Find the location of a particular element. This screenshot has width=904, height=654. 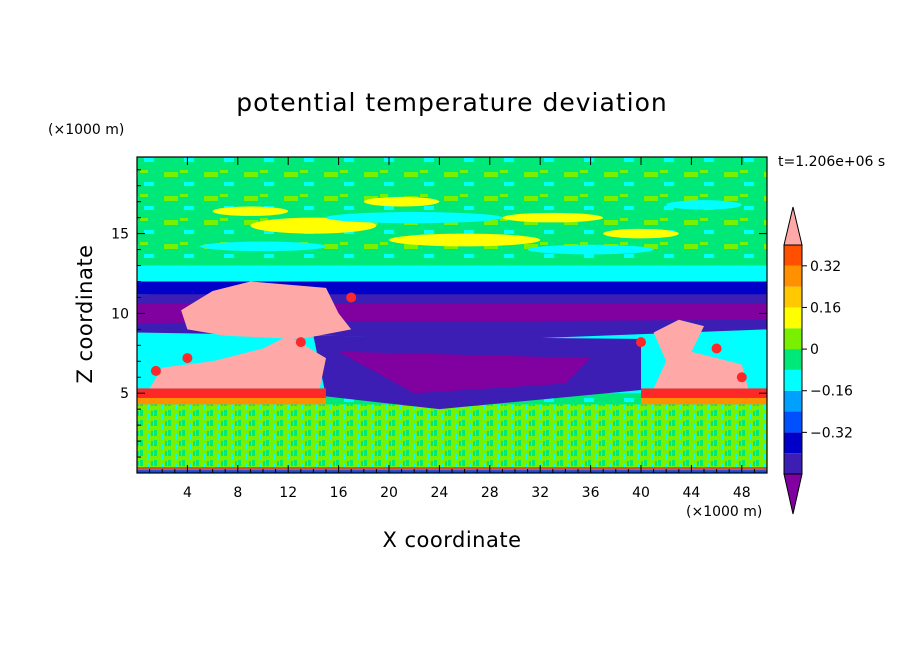

warm-surface-right is located at coordinates (704, 393).